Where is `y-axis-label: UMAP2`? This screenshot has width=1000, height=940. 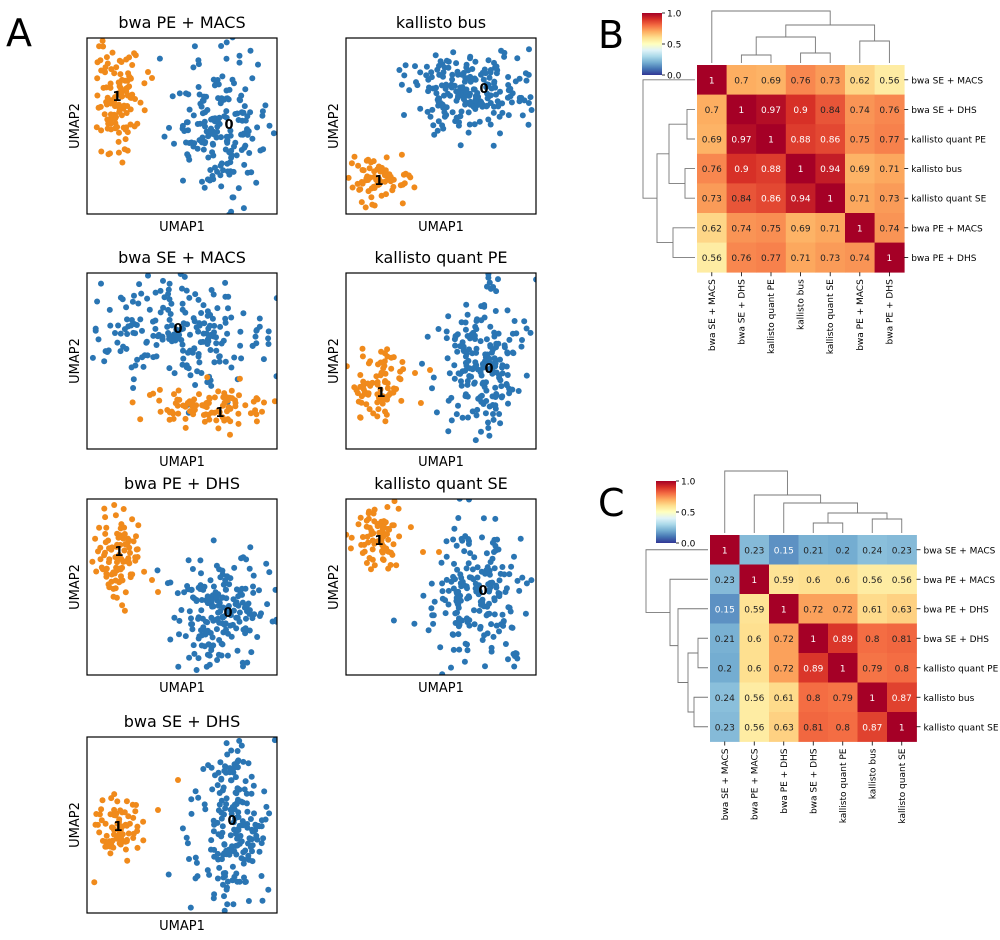 y-axis-label: UMAP2 is located at coordinates (334, 587).